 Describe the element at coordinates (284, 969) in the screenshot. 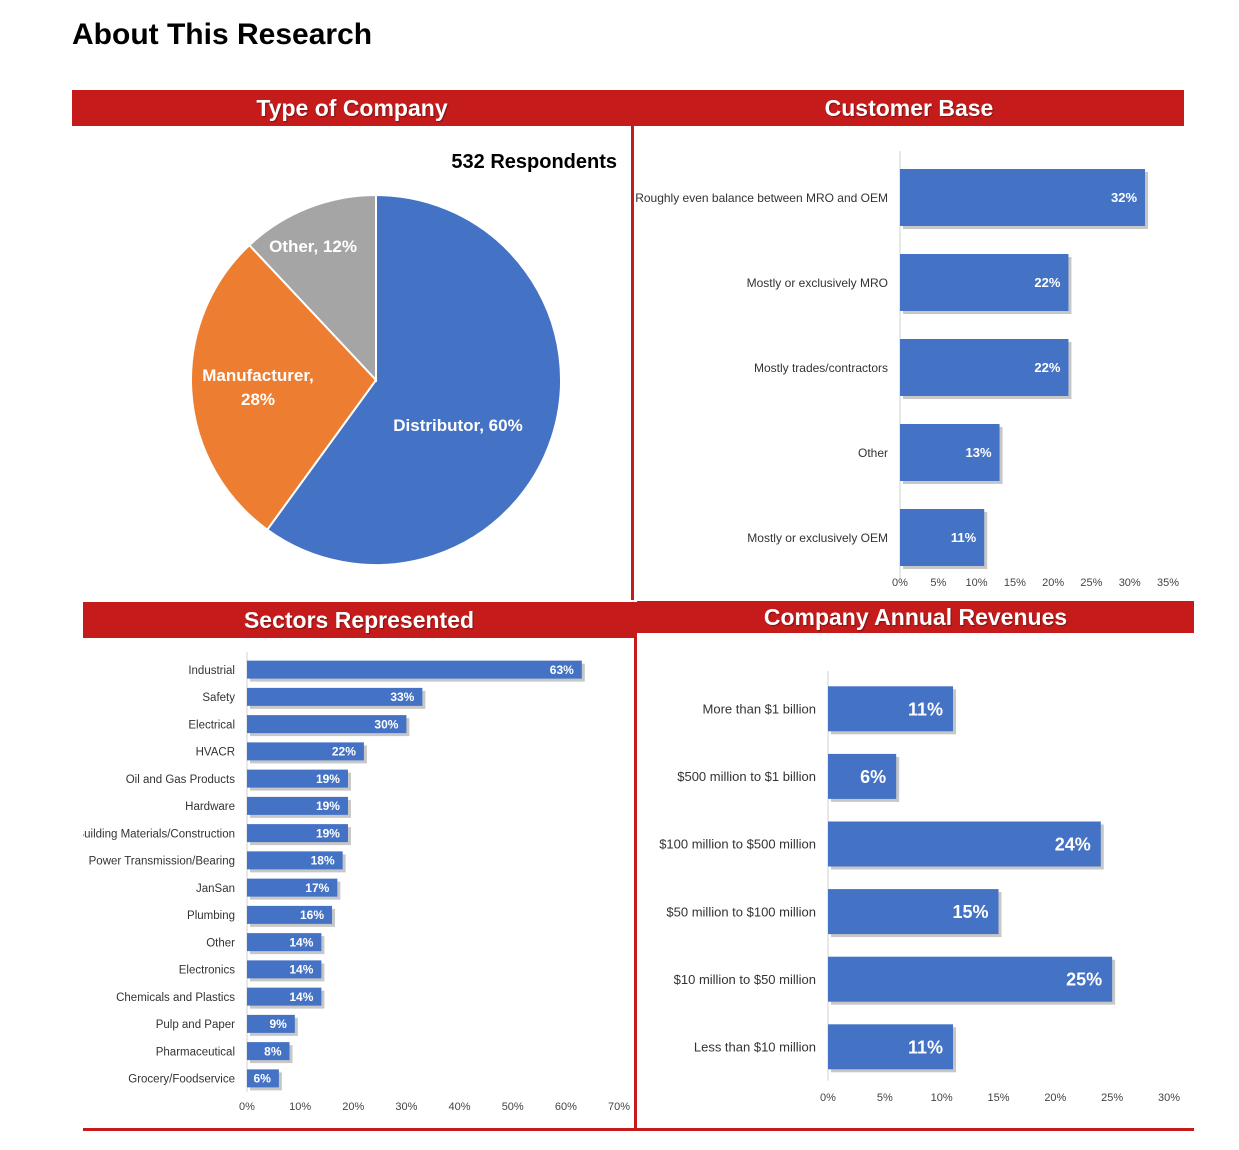

I see `sectors-represented-bar-electronics` at that location.